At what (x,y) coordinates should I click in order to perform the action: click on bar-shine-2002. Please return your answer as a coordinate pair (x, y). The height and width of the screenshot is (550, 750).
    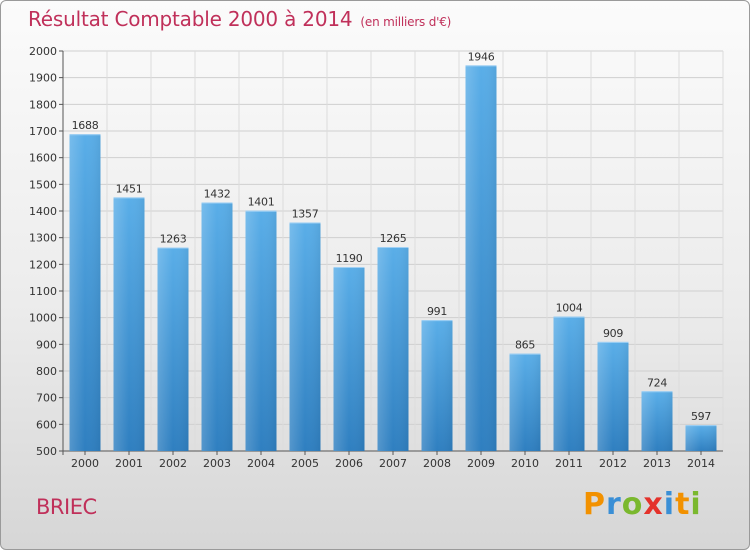
    Looking at the image, I should click on (173, 349).